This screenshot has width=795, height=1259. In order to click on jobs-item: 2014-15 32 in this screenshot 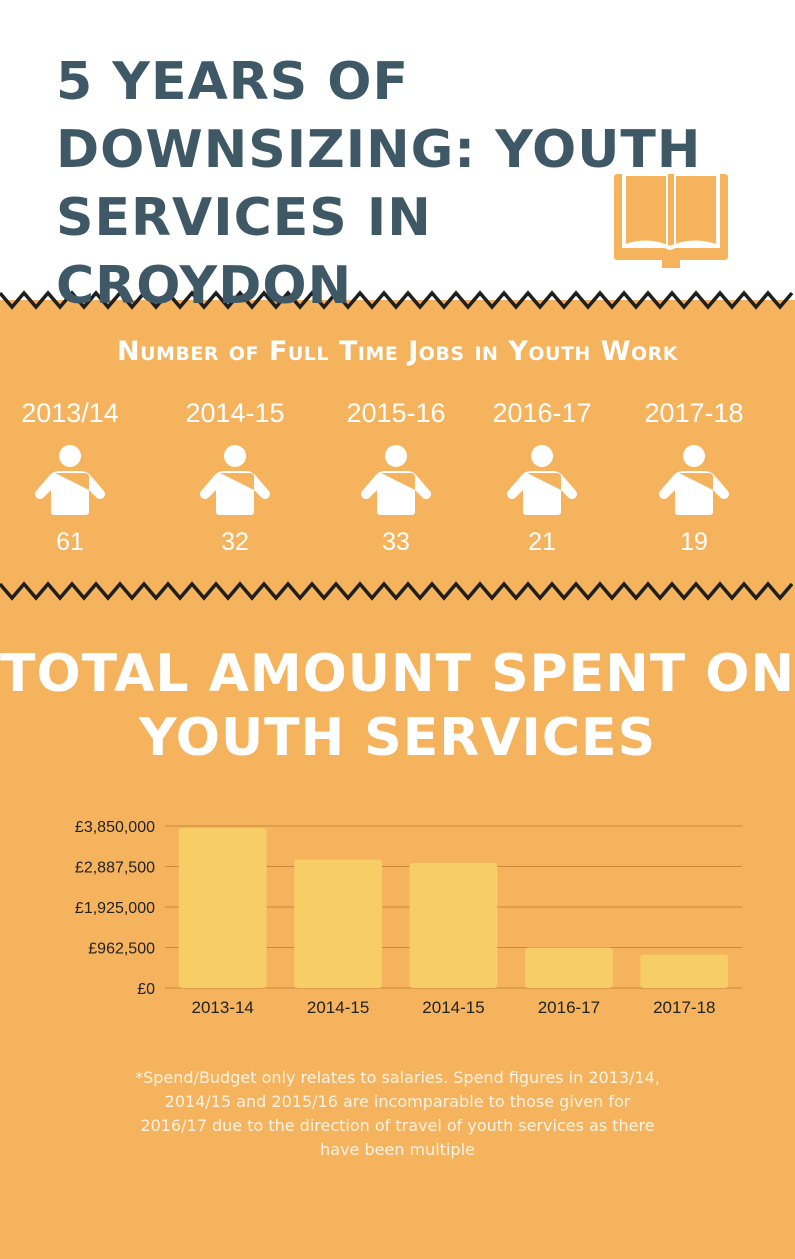, I will do `click(235, 477)`.